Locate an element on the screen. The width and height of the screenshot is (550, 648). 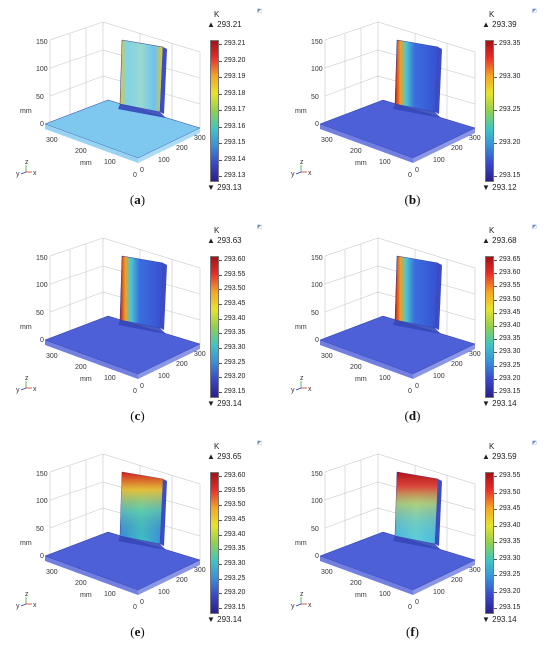
axis-grid is located at coordinates (400, 74).